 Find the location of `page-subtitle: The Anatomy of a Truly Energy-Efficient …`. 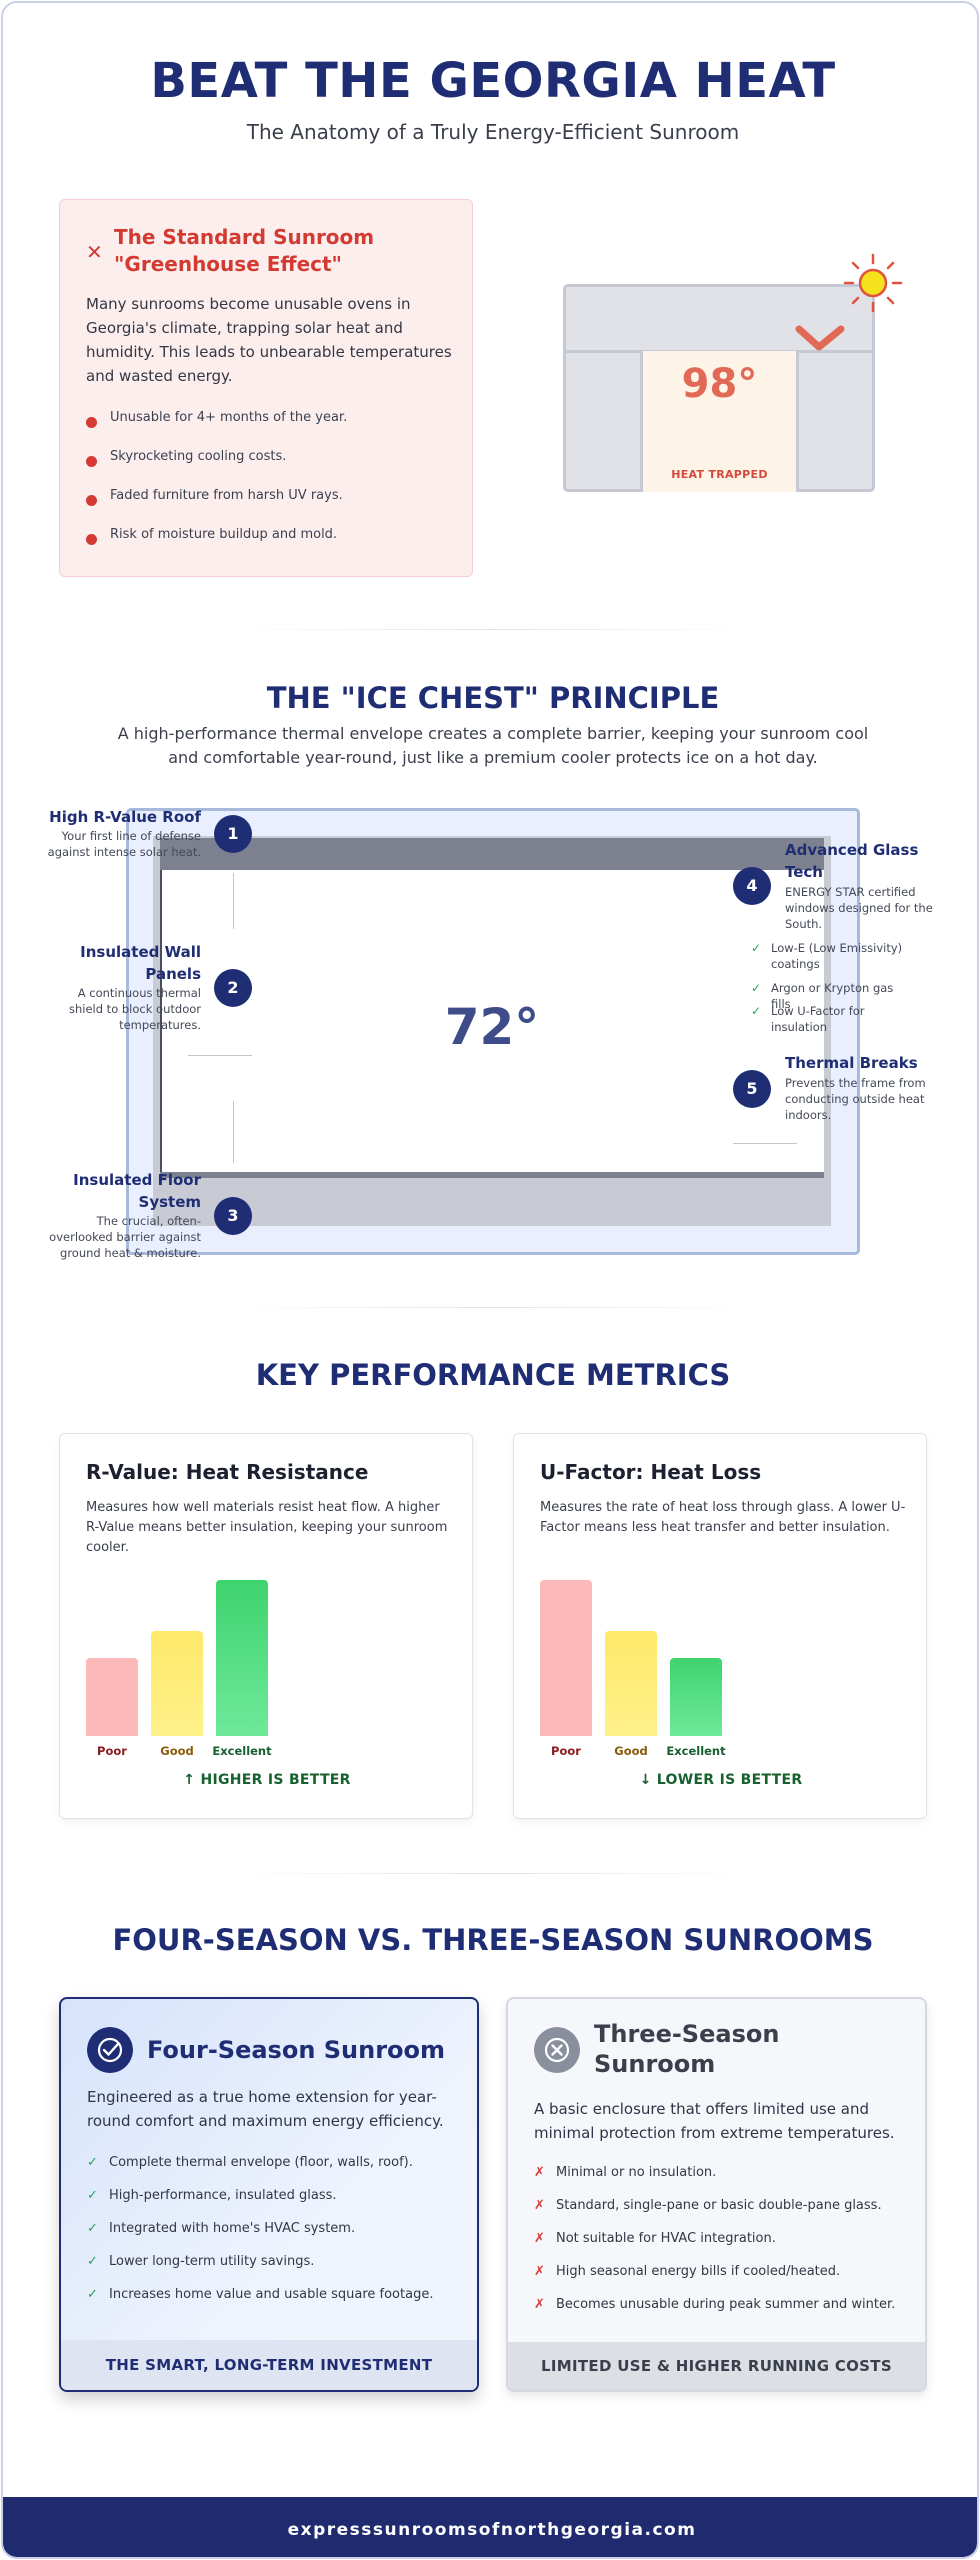

page-subtitle: The Anatomy of a Truly Energy-Efficient … is located at coordinates (493, 132).